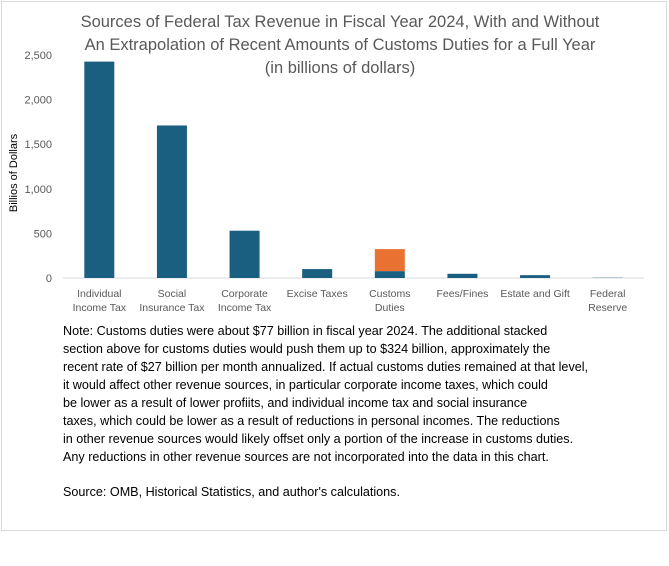  Describe the element at coordinates (172, 308) in the screenshot. I see `x-tick-label: Insurance Tax` at that location.